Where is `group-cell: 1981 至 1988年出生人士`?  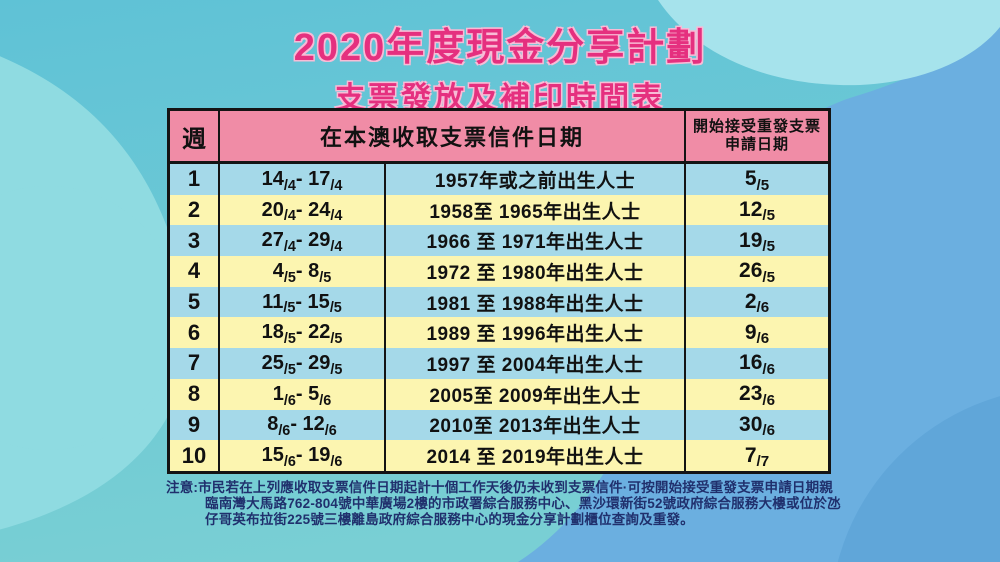 group-cell: 1981 至 1988年出生人士 is located at coordinates (534, 302).